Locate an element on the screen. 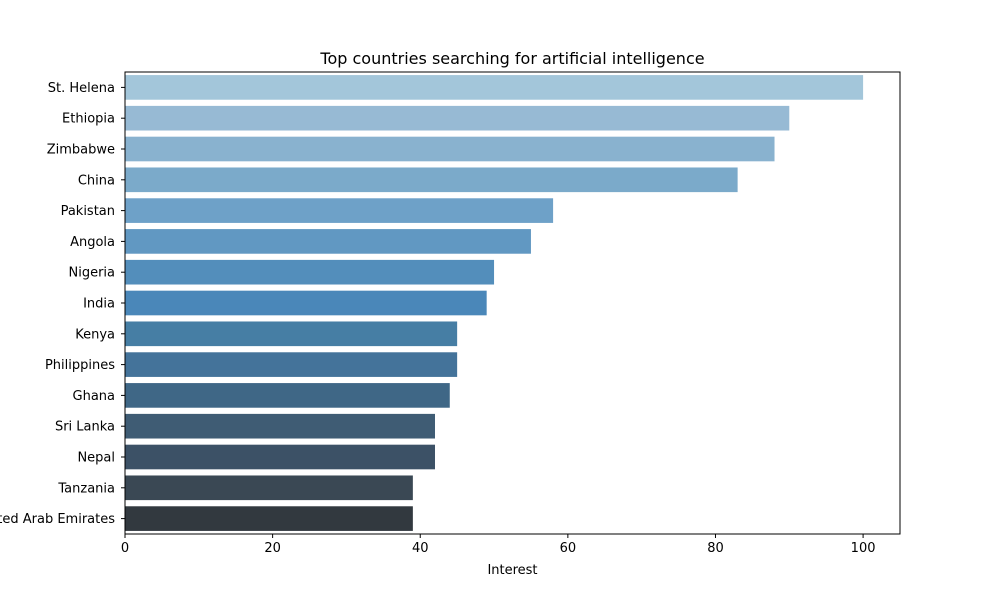 This screenshot has width=1000, height=600. y-tick-label: India is located at coordinates (99, 304).